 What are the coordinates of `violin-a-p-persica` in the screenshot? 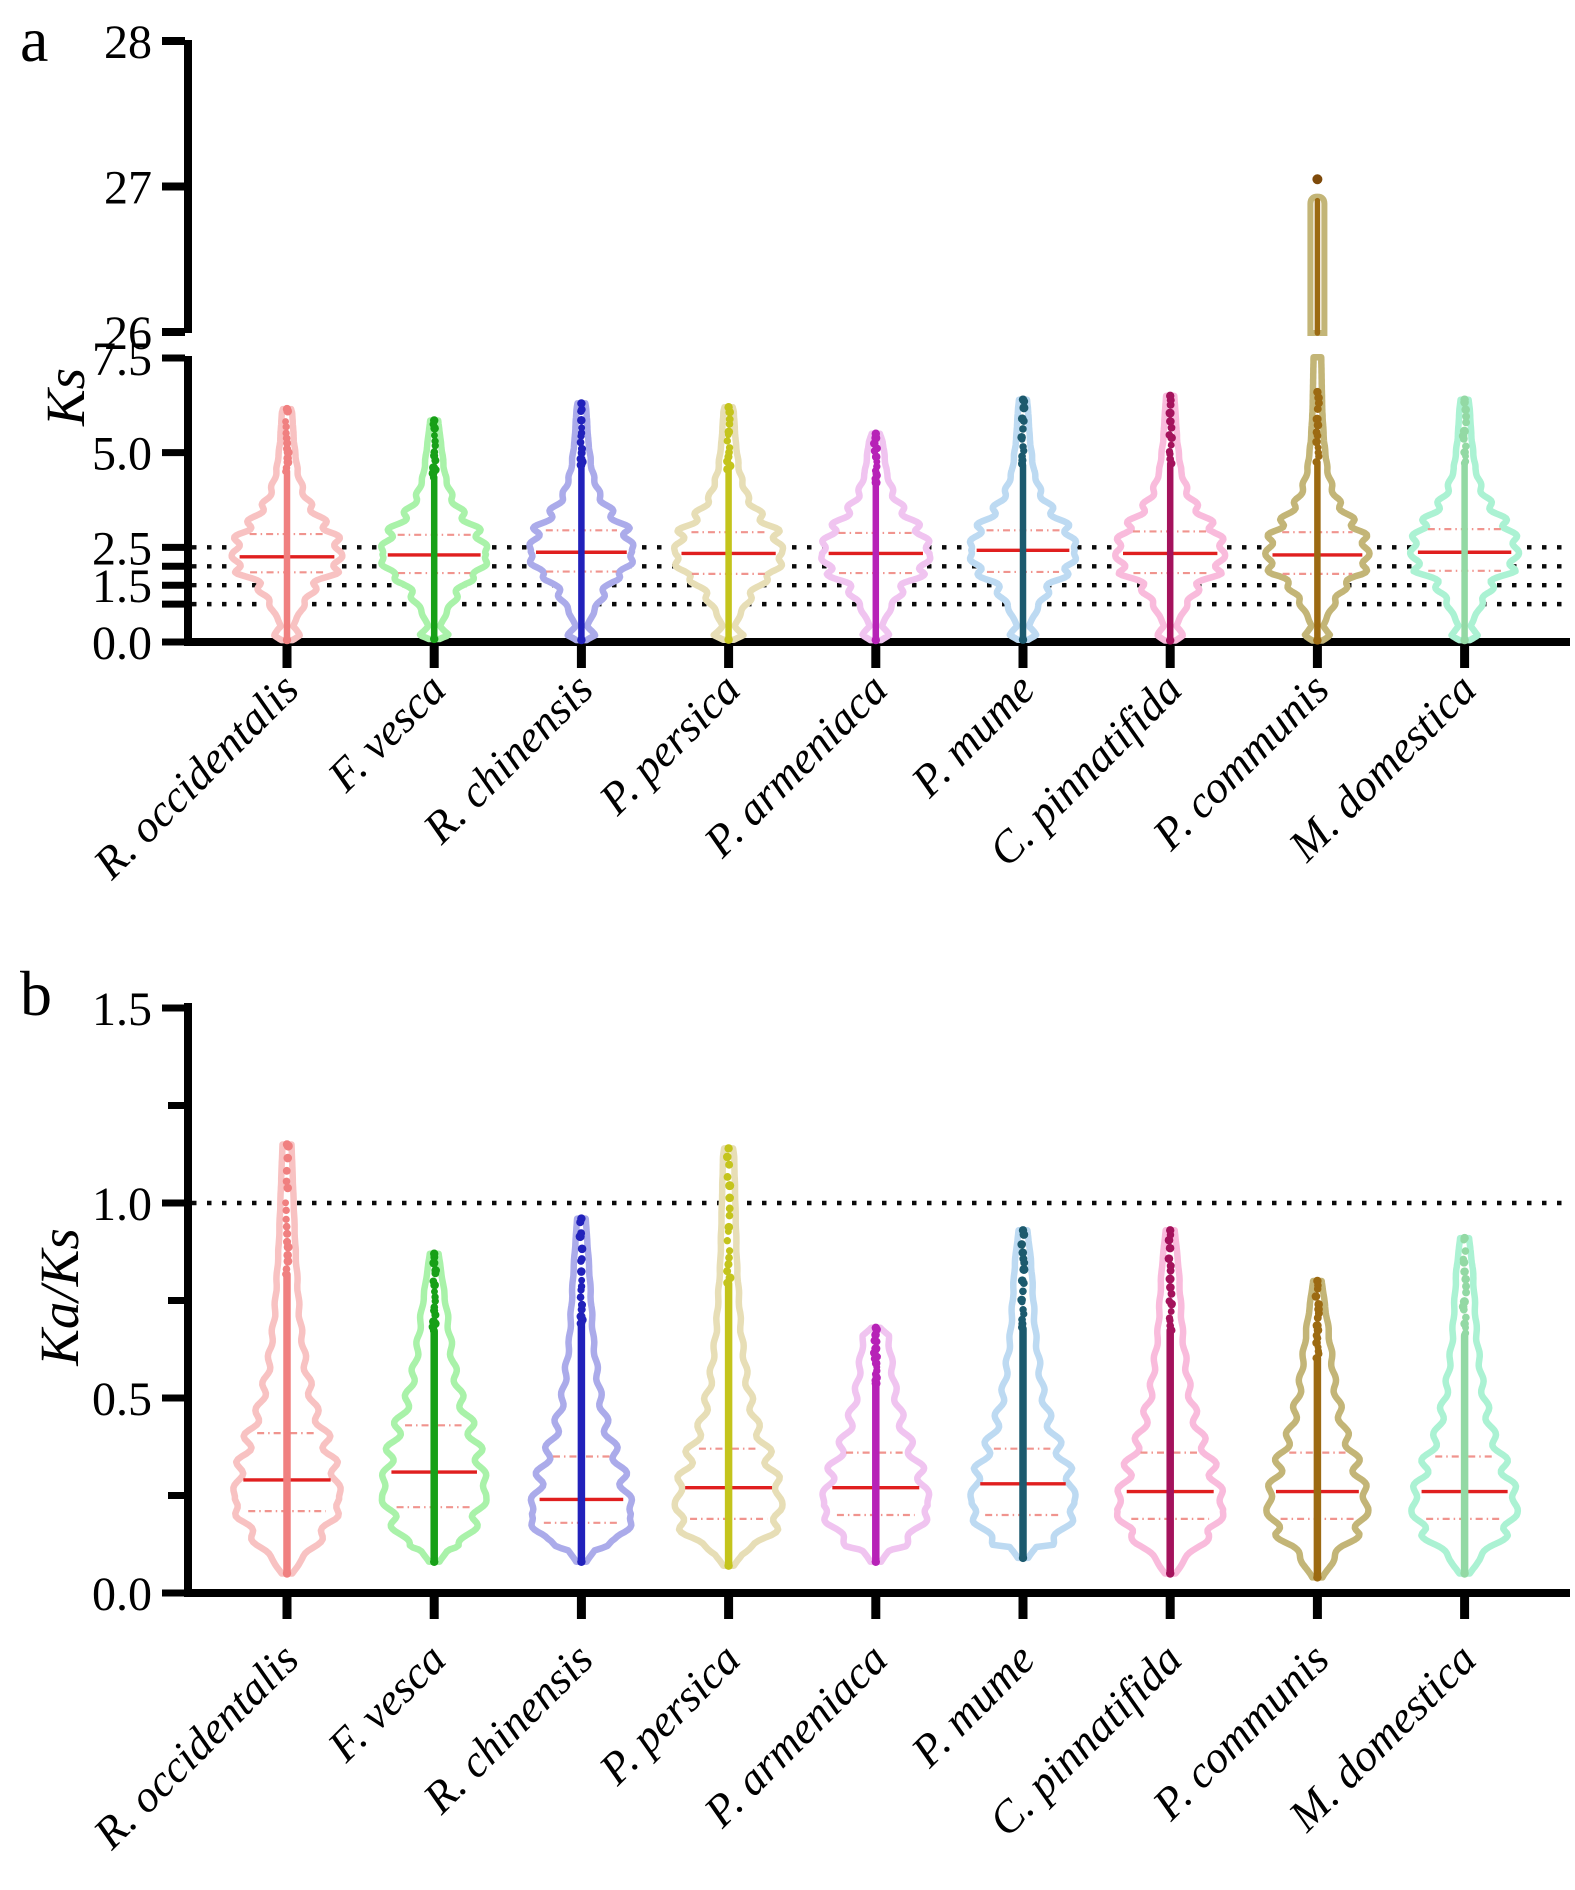 It's located at (728, 523).